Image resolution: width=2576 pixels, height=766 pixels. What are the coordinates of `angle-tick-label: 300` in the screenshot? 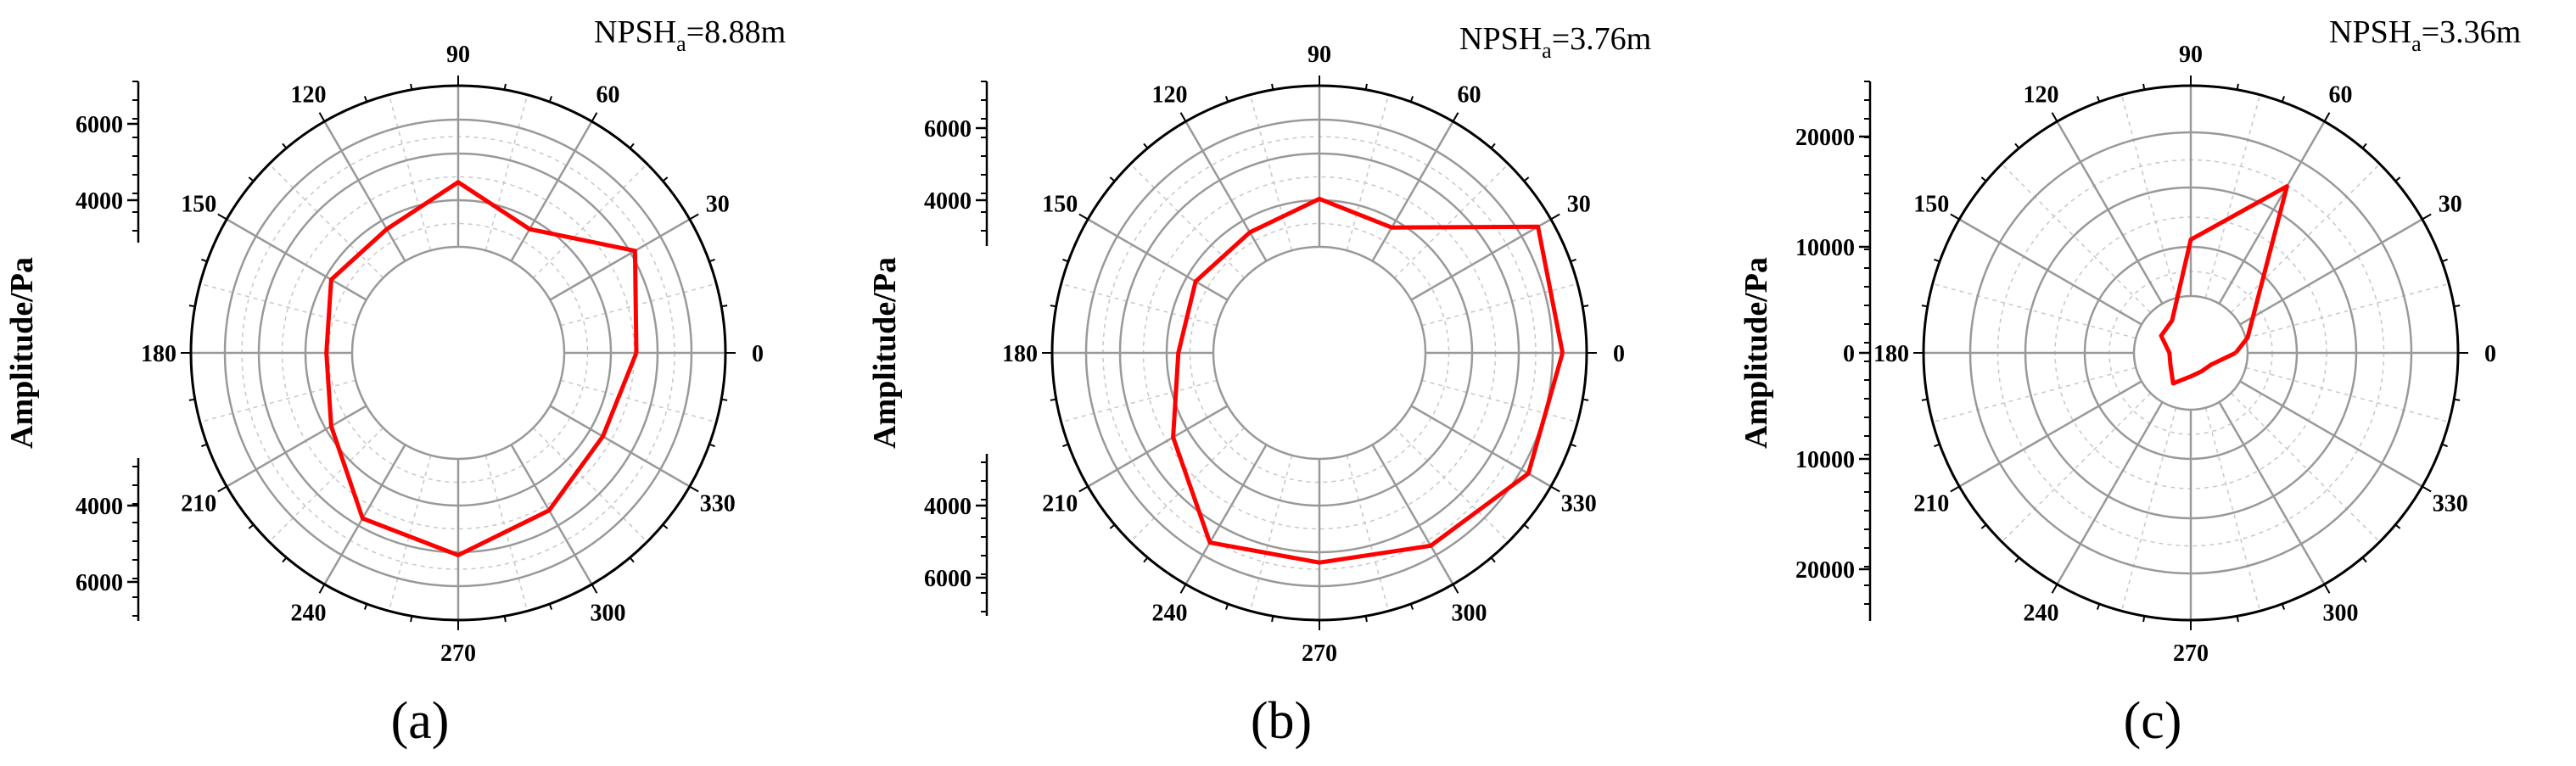 It's located at (1469, 614).